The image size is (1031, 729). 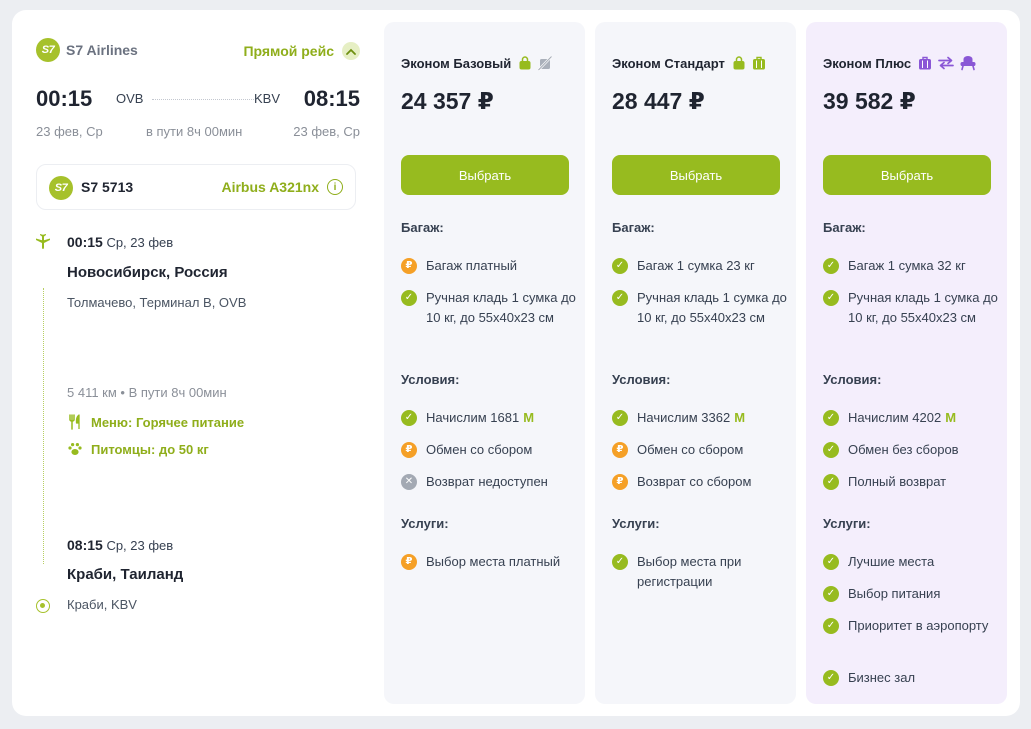 What do you see at coordinates (102, 604) in the screenshot?
I see `arrival-airport: Краби, KBV` at bounding box center [102, 604].